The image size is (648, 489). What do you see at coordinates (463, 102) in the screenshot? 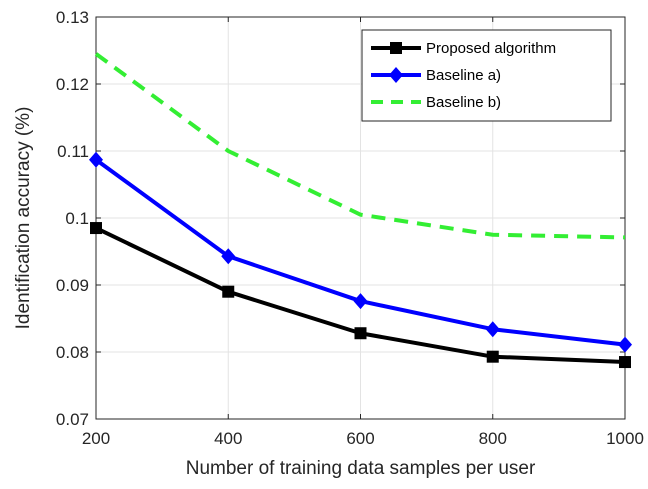
I see `legend-label: Baseline b)` at bounding box center [463, 102].